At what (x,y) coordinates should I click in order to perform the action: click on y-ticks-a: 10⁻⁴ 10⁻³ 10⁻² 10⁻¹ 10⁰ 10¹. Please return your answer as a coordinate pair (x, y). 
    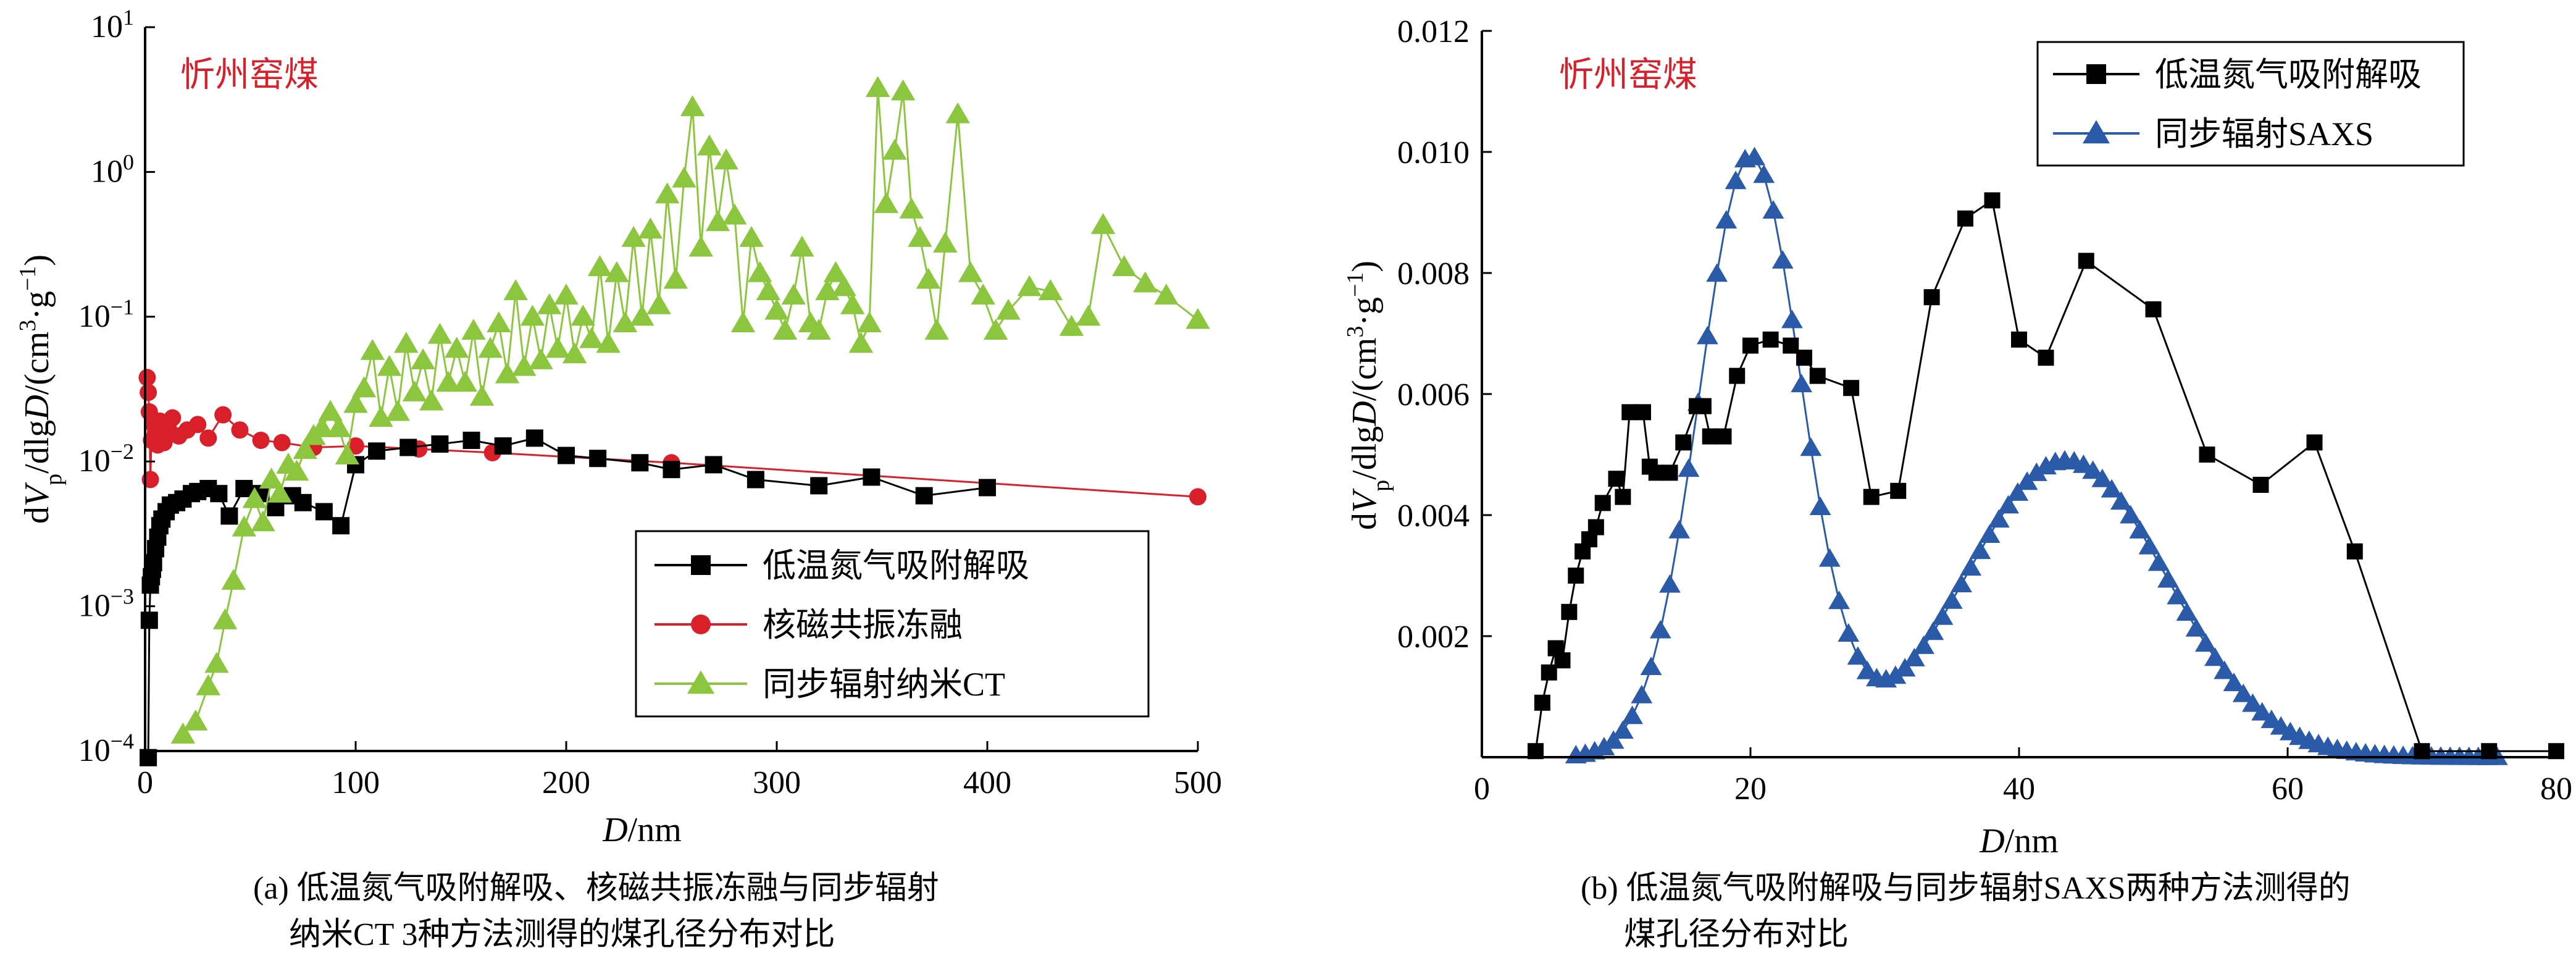
    Looking at the image, I should click on (116, 386).